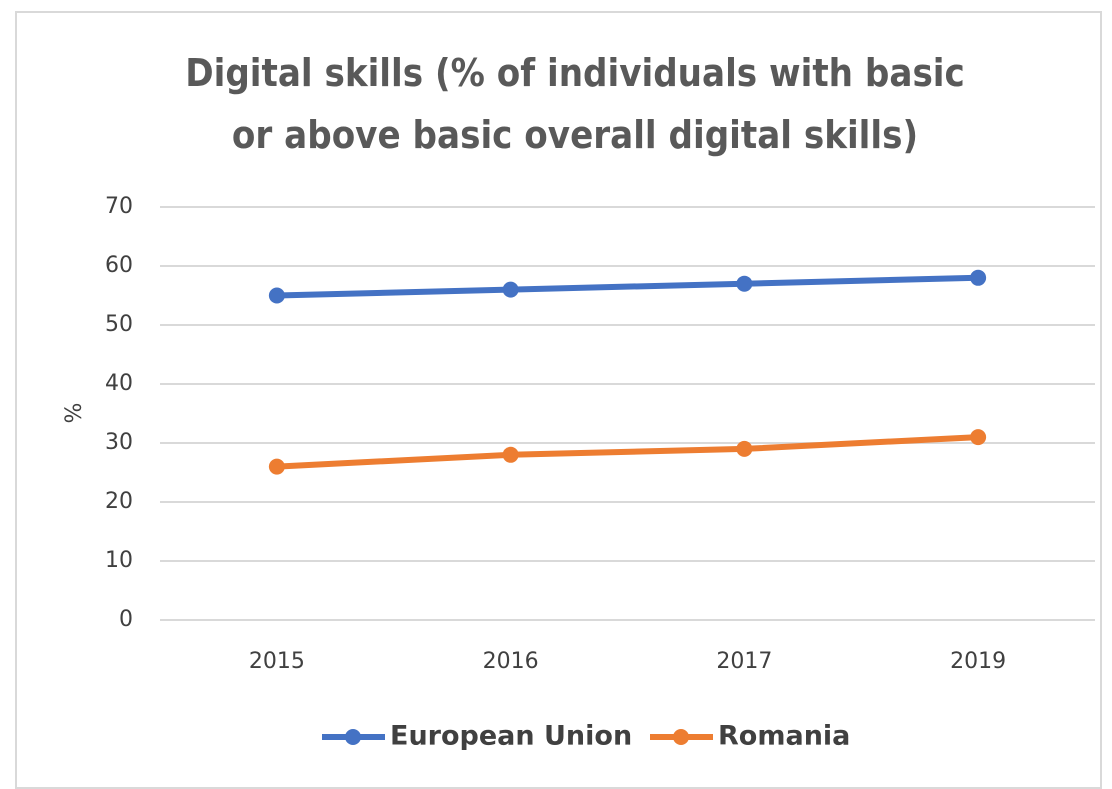 Image resolution: width=1112 pixels, height=789 pixels. What do you see at coordinates (119, 265) in the screenshot?
I see `y-tick-label: 60` at bounding box center [119, 265].